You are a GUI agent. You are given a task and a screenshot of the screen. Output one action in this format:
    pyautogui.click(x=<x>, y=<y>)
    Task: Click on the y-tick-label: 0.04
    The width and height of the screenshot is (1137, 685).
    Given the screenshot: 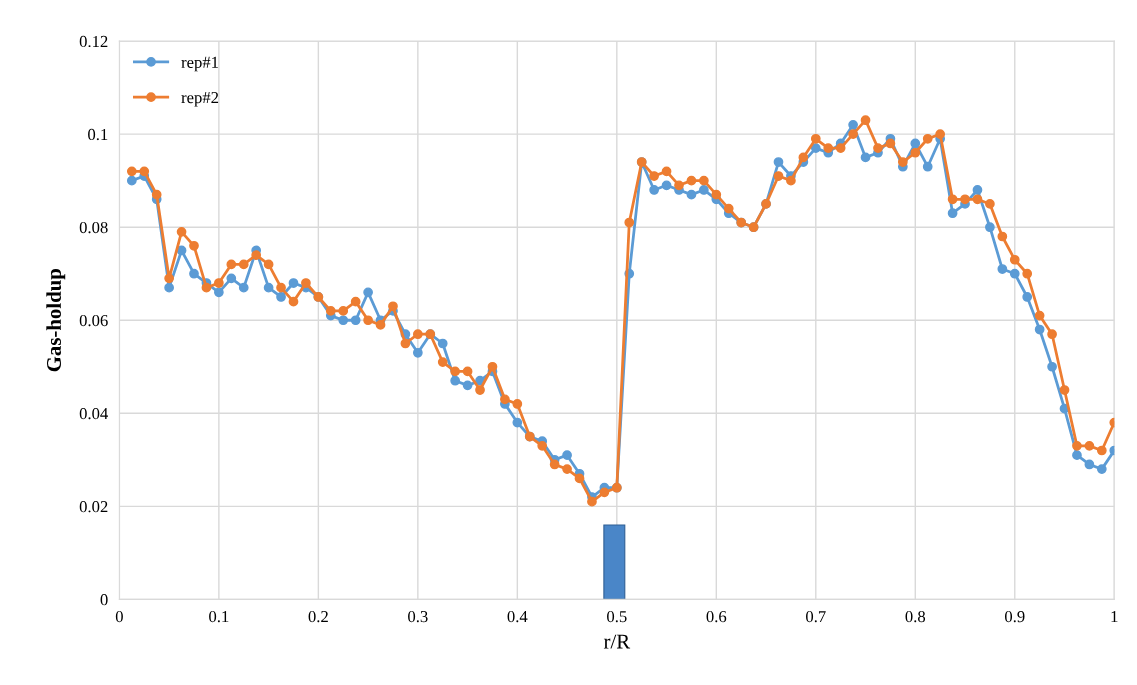 What is the action you would take?
    pyautogui.click(x=94, y=413)
    